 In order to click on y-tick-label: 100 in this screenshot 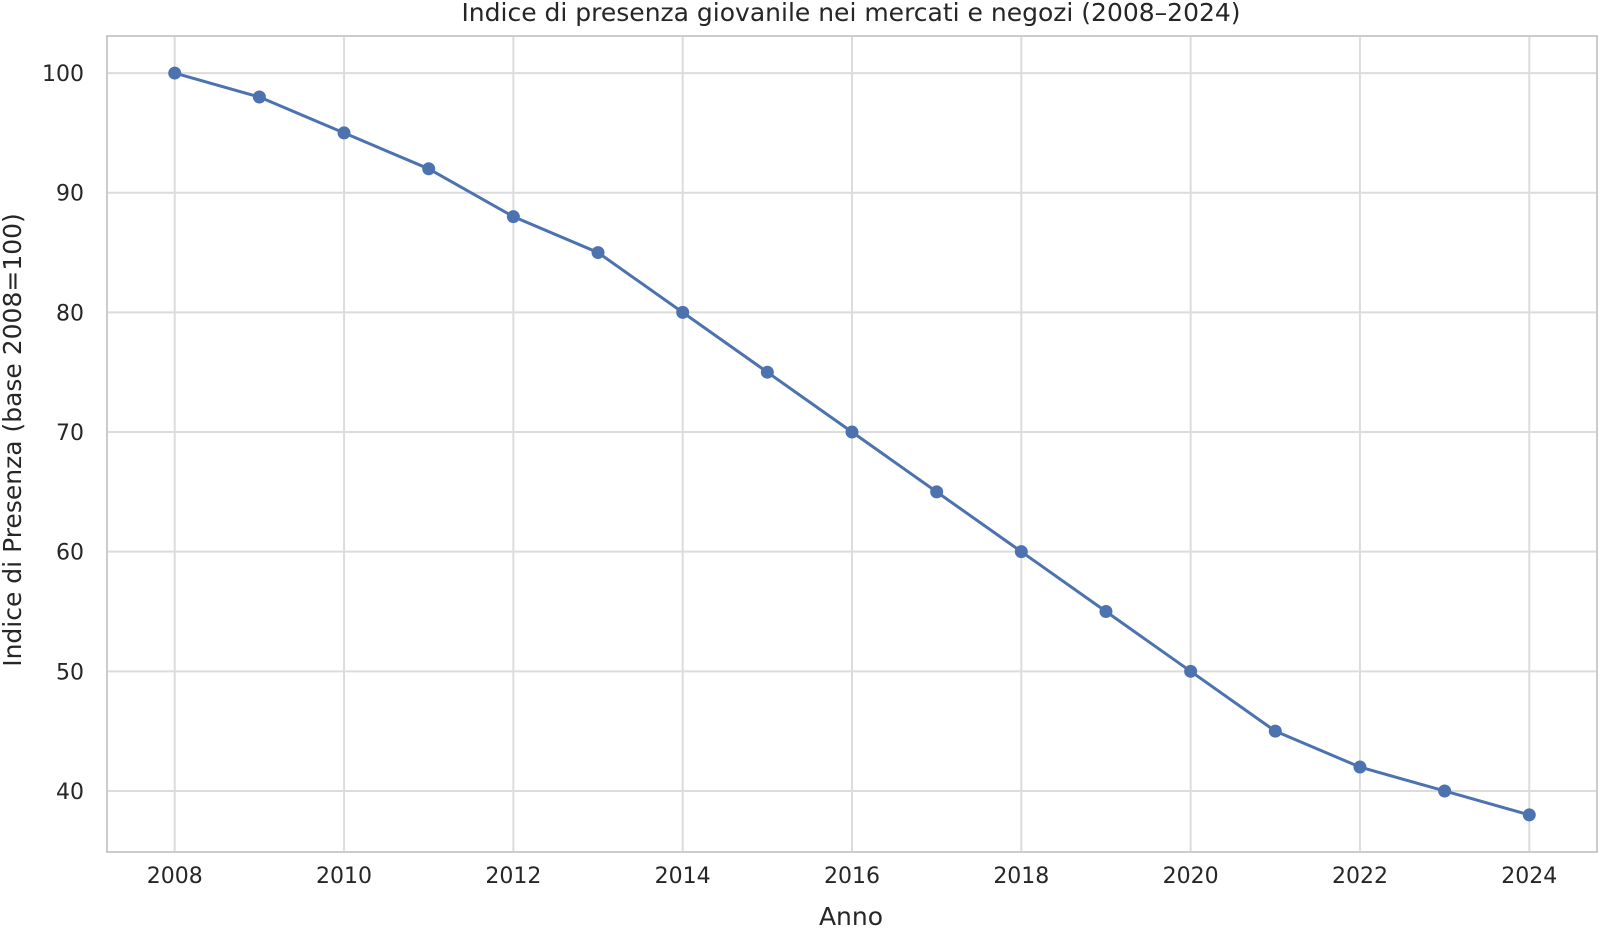, I will do `click(63, 74)`.